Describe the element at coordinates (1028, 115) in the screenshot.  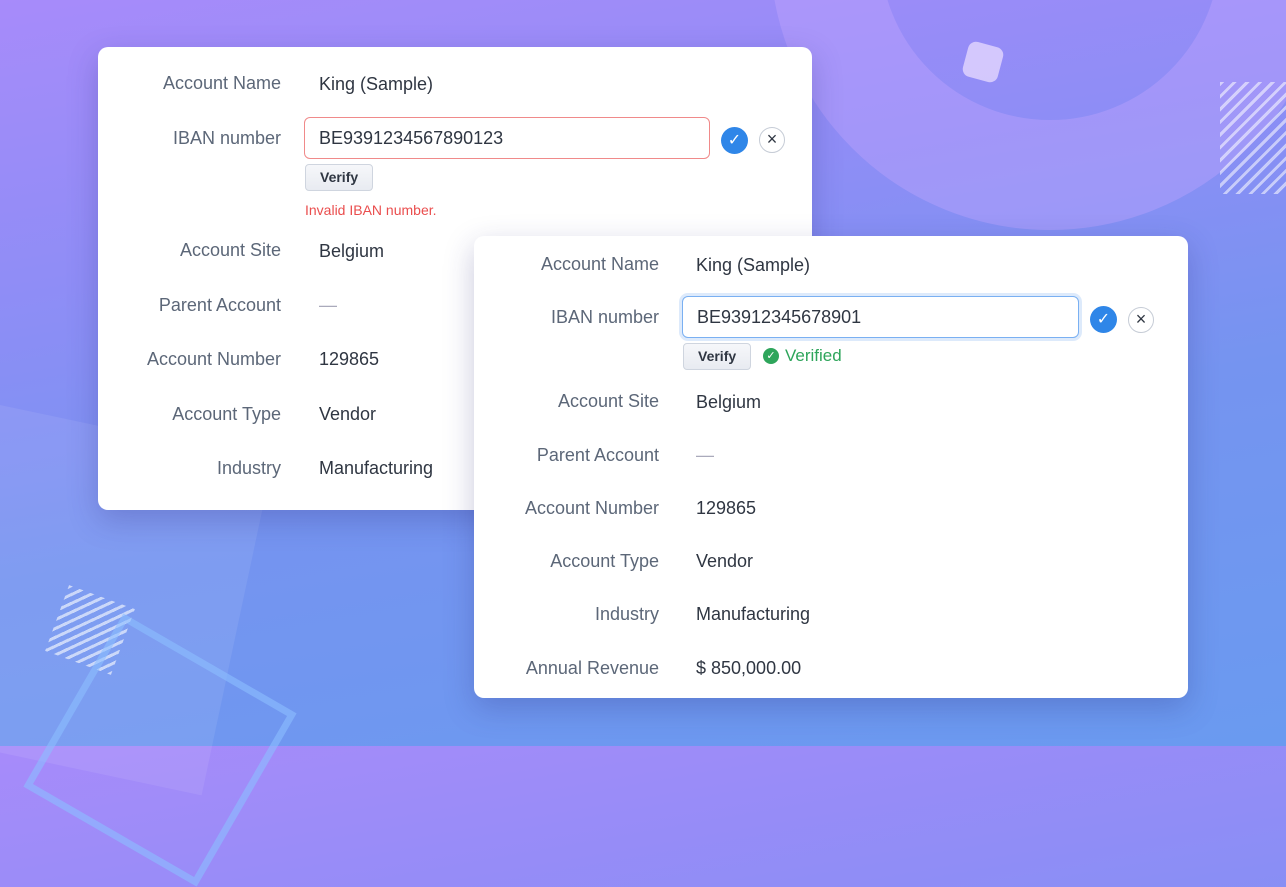
I see `background-ring` at that location.